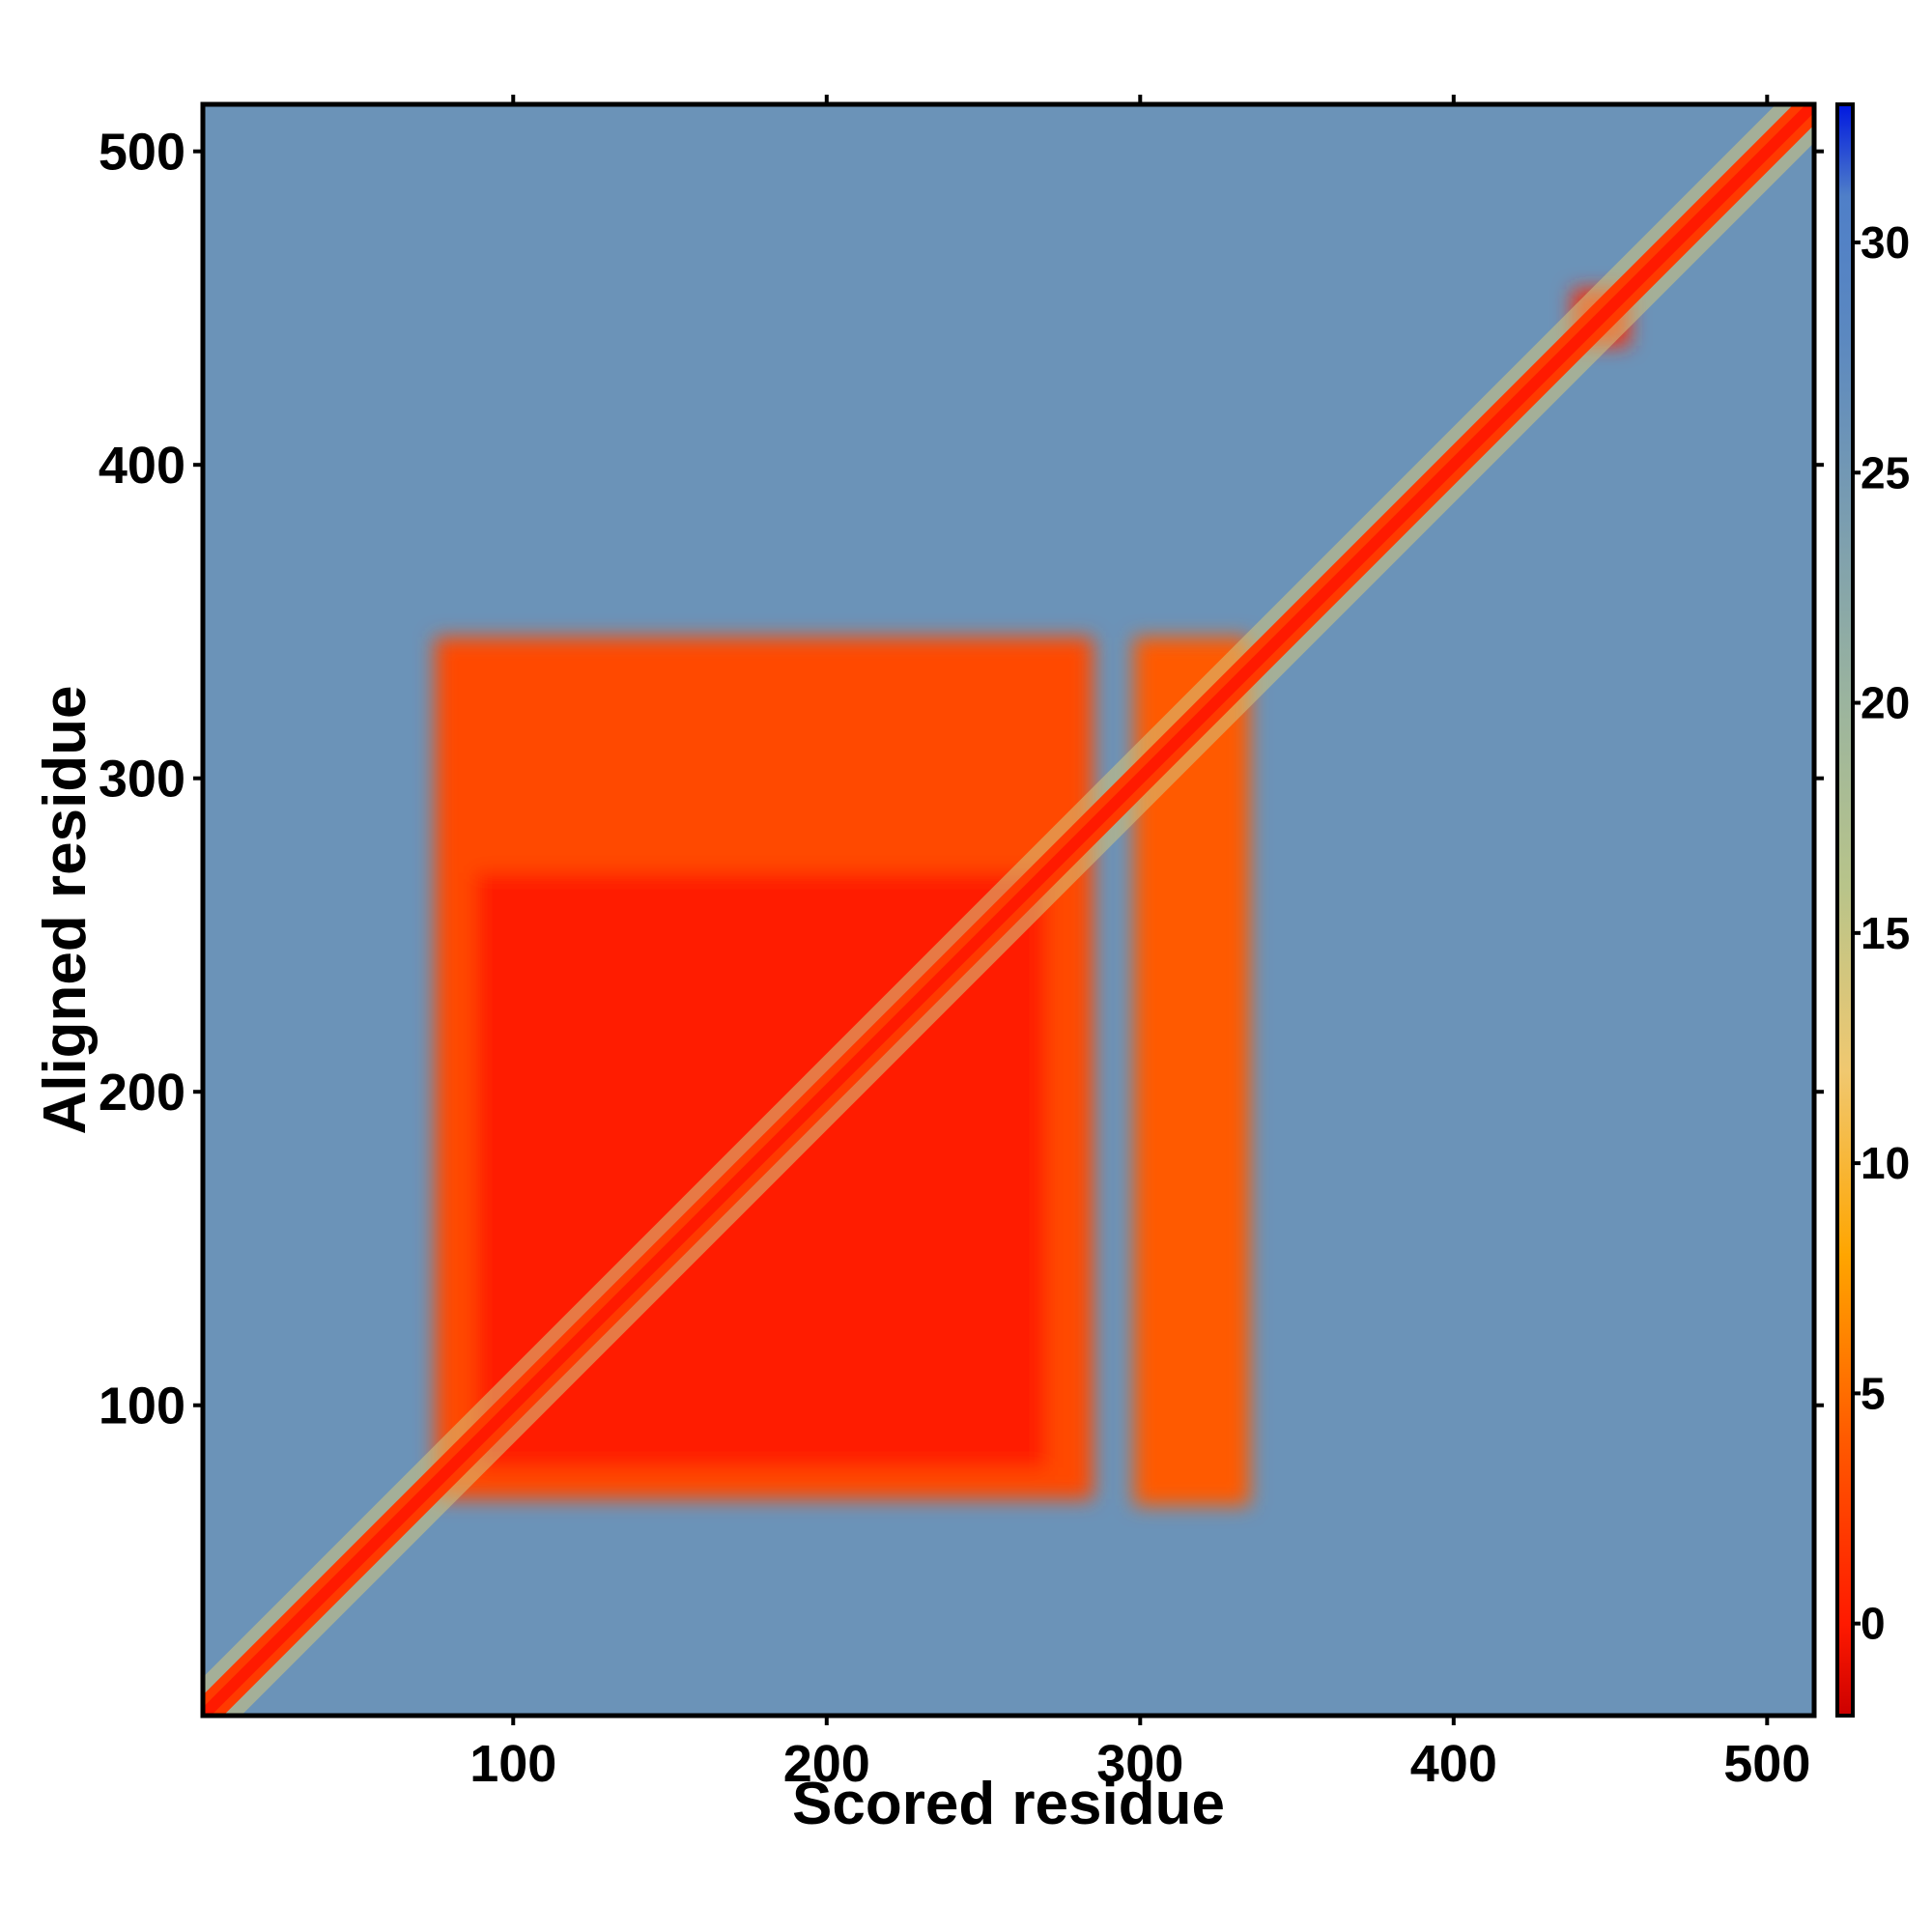  I want to click on y-tick-label: 500, so click(142, 153).